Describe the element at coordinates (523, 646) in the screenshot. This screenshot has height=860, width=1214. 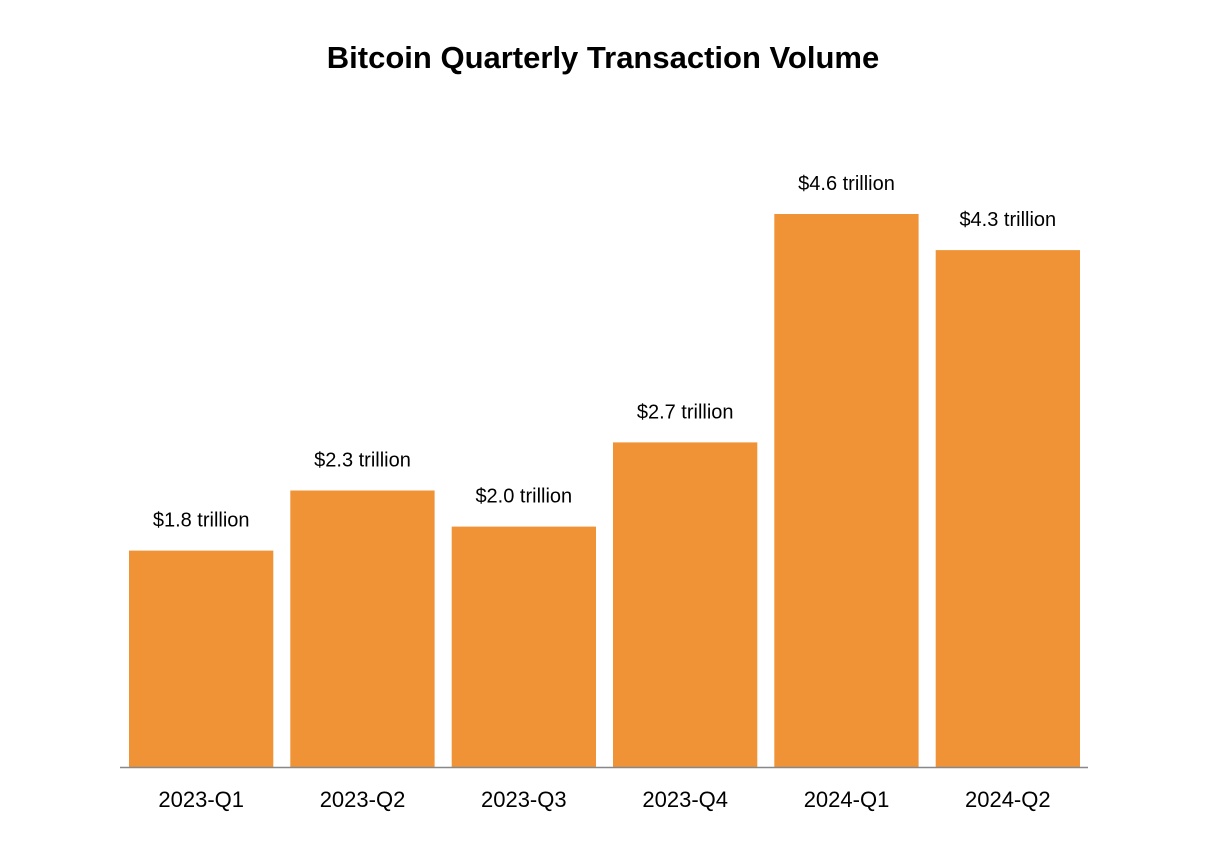
I see `bar-2023-q3` at that location.